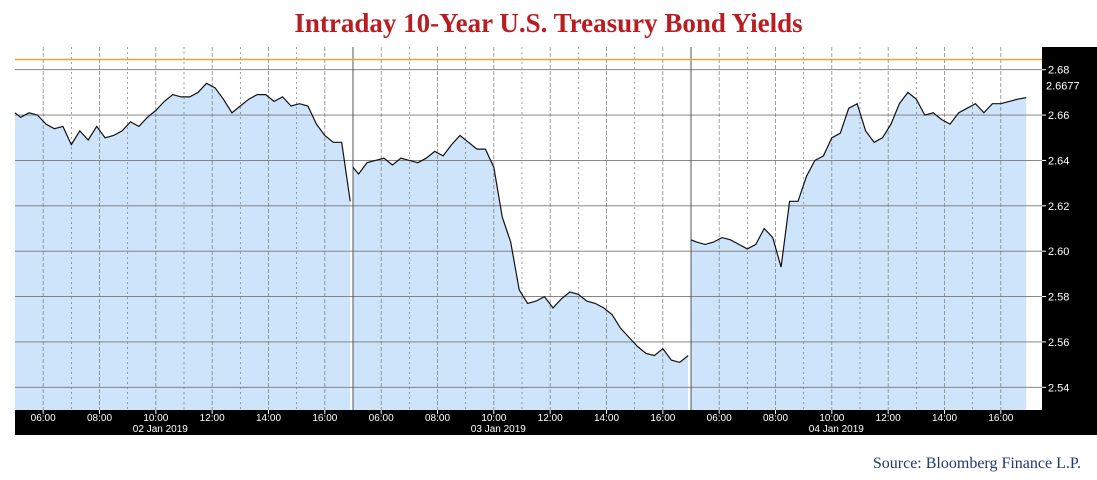 Image resolution: width=1097 pixels, height=480 pixels. I want to click on y-tick-label: 2.64, so click(1058, 161).